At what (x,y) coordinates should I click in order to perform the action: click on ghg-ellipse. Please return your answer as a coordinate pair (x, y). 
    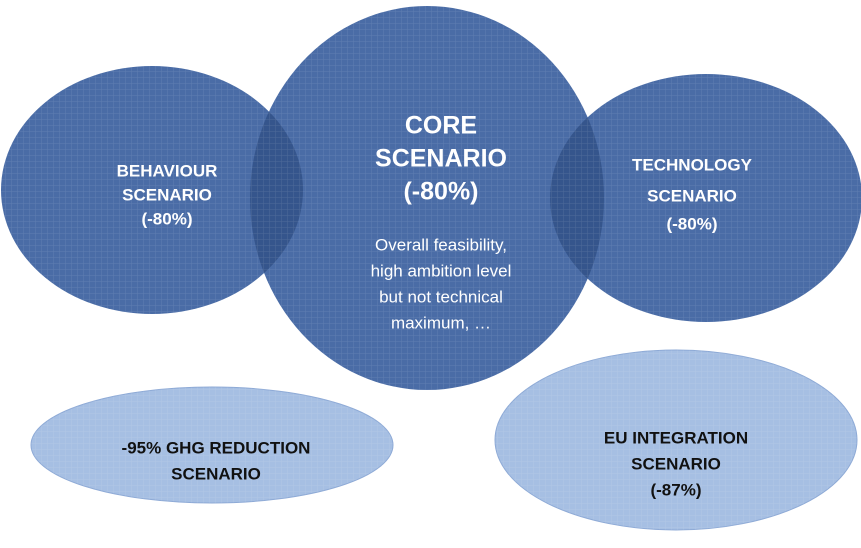
    Looking at the image, I should click on (212, 445).